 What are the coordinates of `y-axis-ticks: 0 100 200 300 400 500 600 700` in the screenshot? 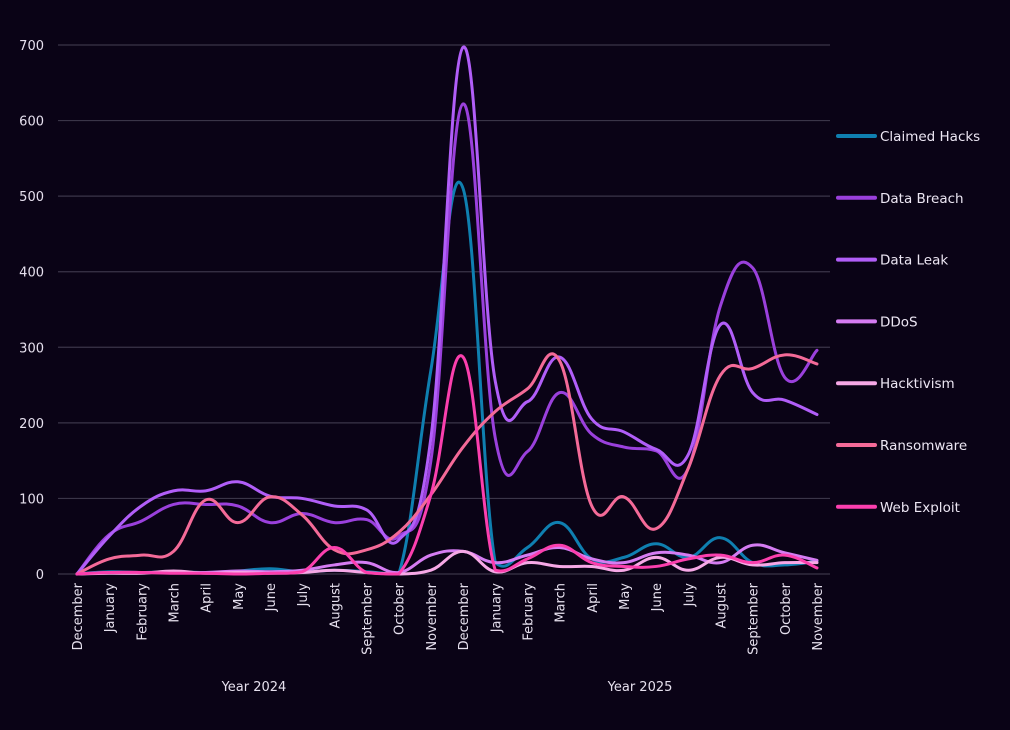 It's located at (31, 311).